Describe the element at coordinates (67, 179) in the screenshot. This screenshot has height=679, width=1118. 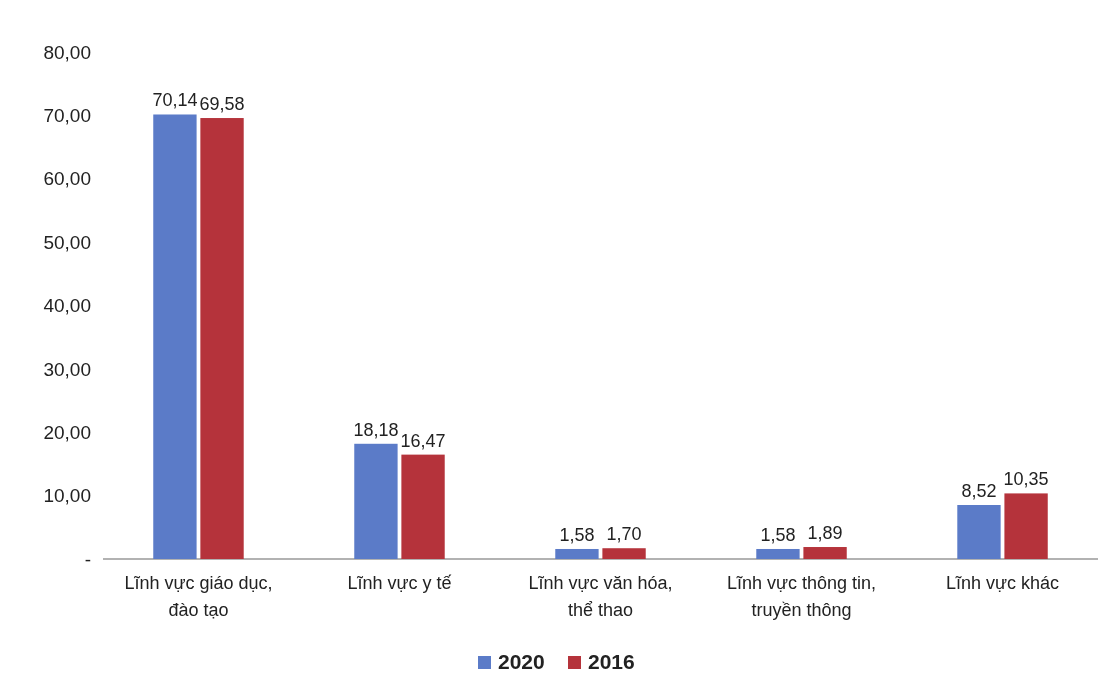
I see `y-tick-label: 60,00` at that location.